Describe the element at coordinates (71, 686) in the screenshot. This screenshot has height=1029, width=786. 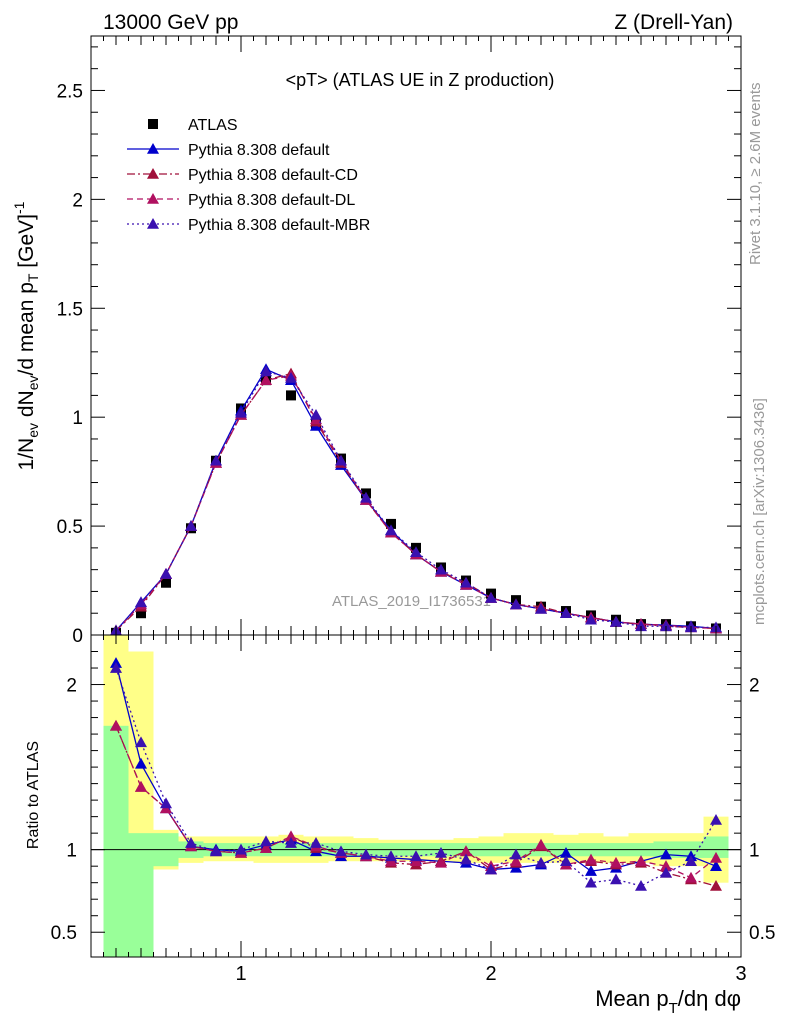
I see `ratio-y-tick-label-left: 2` at that location.